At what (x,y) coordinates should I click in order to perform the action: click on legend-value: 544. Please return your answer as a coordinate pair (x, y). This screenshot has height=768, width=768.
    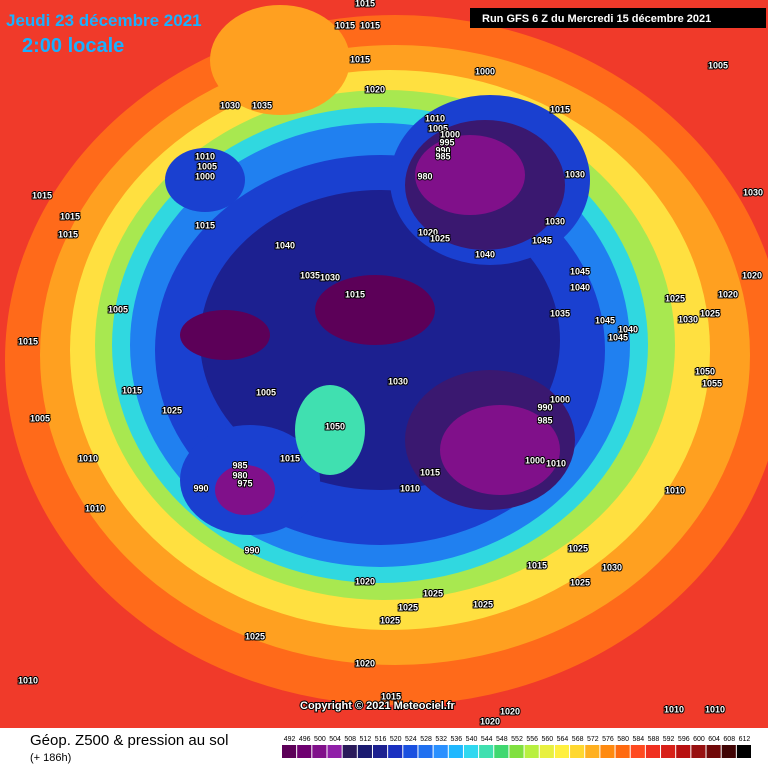
    Looking at the image, I should click on (487, 739).